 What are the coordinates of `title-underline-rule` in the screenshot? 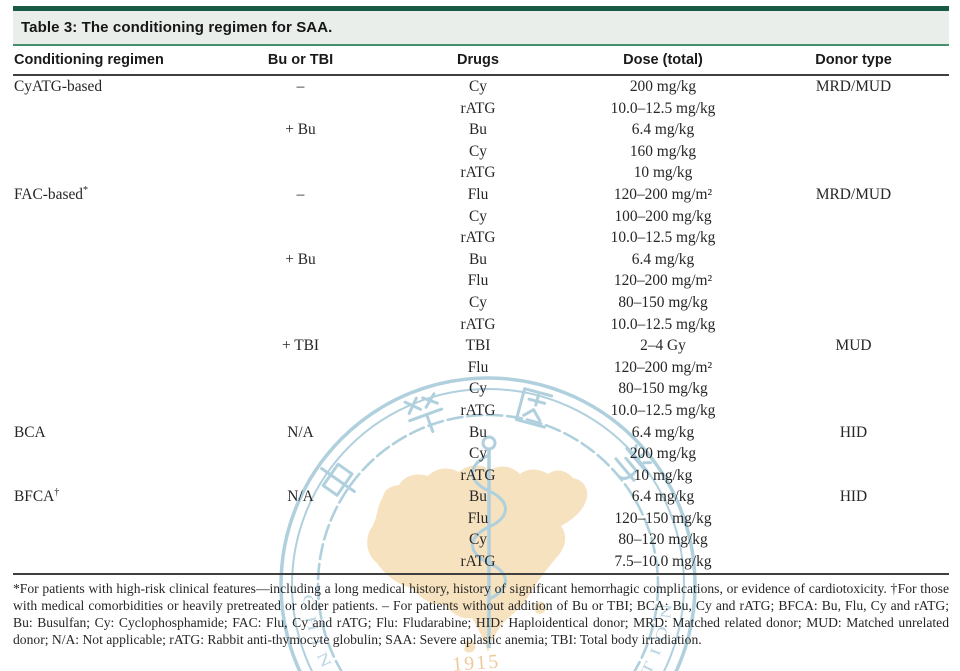 It's located at (481, 45).